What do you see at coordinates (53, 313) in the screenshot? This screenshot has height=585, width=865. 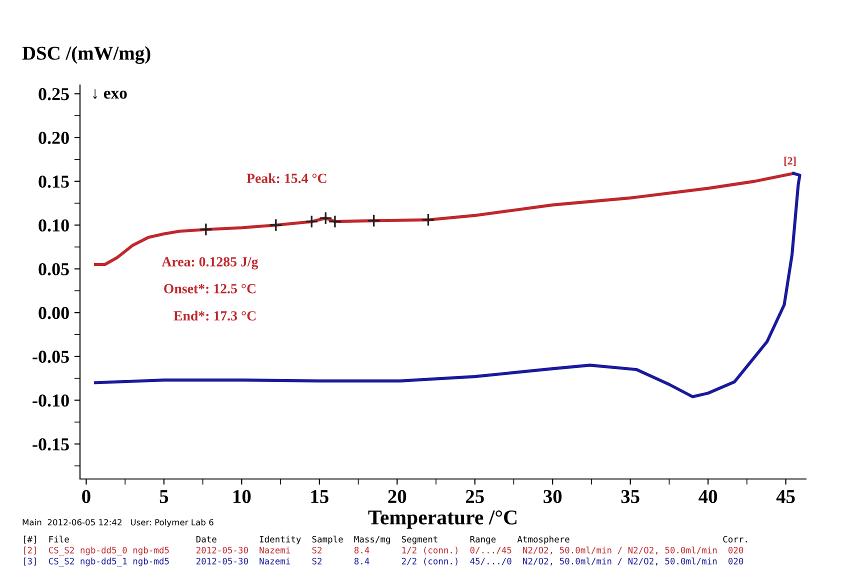 I see `y-tick-label: 0.00` at bounding box center [53, 313].